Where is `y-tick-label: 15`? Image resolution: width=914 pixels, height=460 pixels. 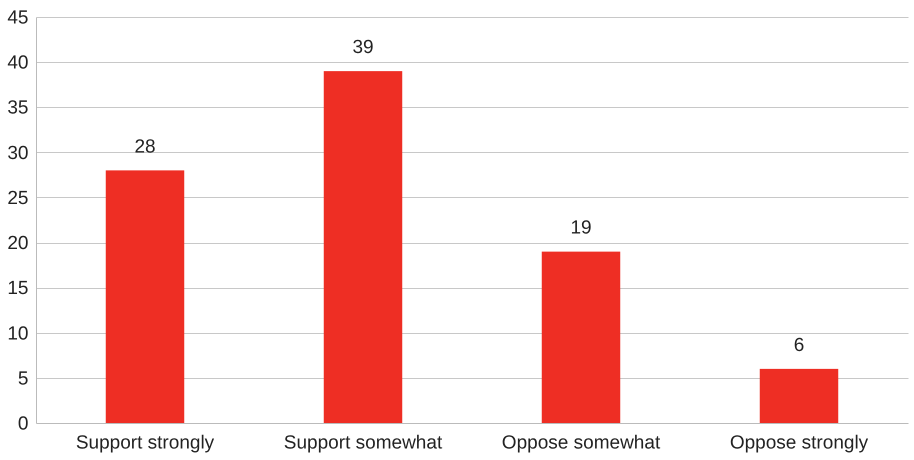
y-tick-label: 15 is located at coordinates (17, 289).